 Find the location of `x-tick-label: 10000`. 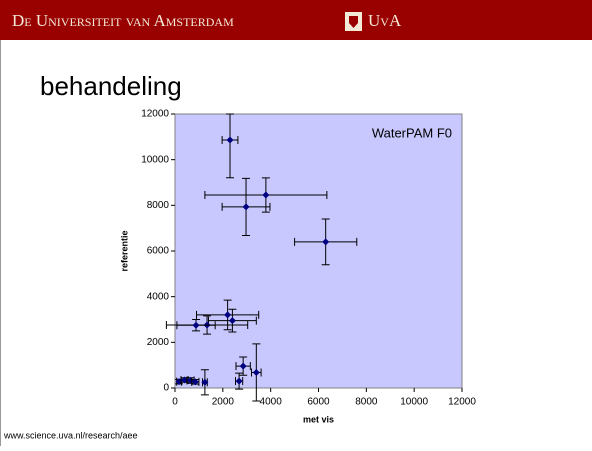

x-tick-label: 10000 is located at coordinates (414, 402).